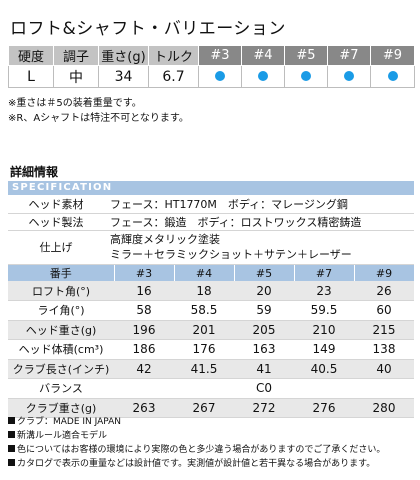 This screenshot has width=420, height=480. I want to click on spec-value: フェース：HT1770M ボディ：マレージング鋼, so click(259, 205).